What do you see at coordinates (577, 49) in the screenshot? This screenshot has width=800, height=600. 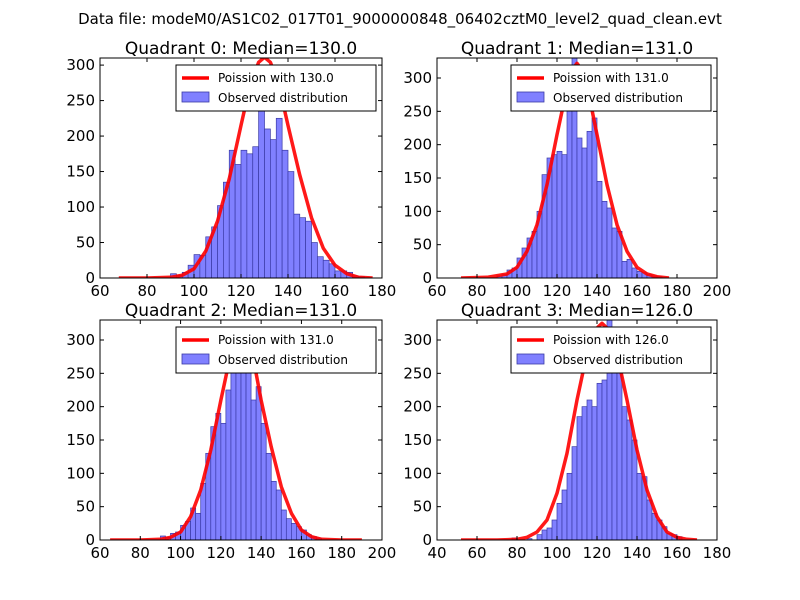 I see `quadrant-1-title: Quadrant 1: Median=131.0` at bounding box center [577, 49].